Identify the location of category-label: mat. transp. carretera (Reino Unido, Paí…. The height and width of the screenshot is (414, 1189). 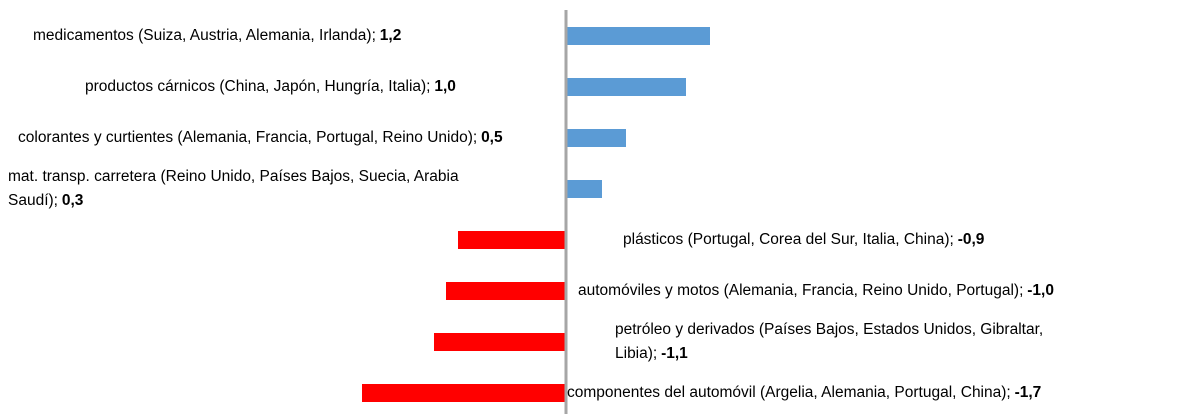
(233, 188).